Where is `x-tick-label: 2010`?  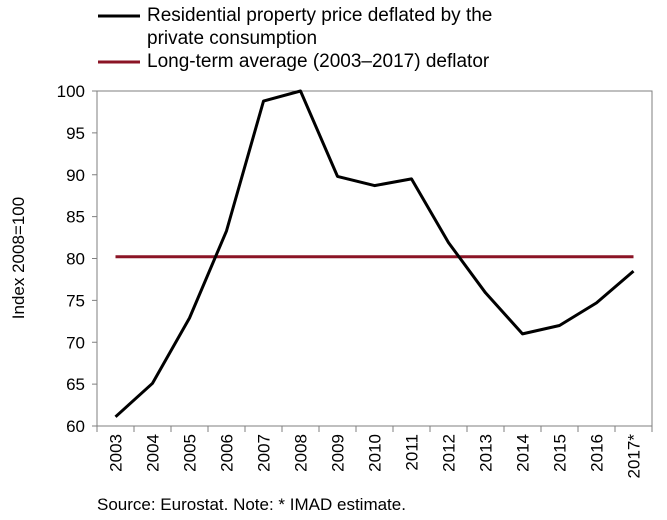
x-tick-label: 2010 is located at coordinates (375, 453).